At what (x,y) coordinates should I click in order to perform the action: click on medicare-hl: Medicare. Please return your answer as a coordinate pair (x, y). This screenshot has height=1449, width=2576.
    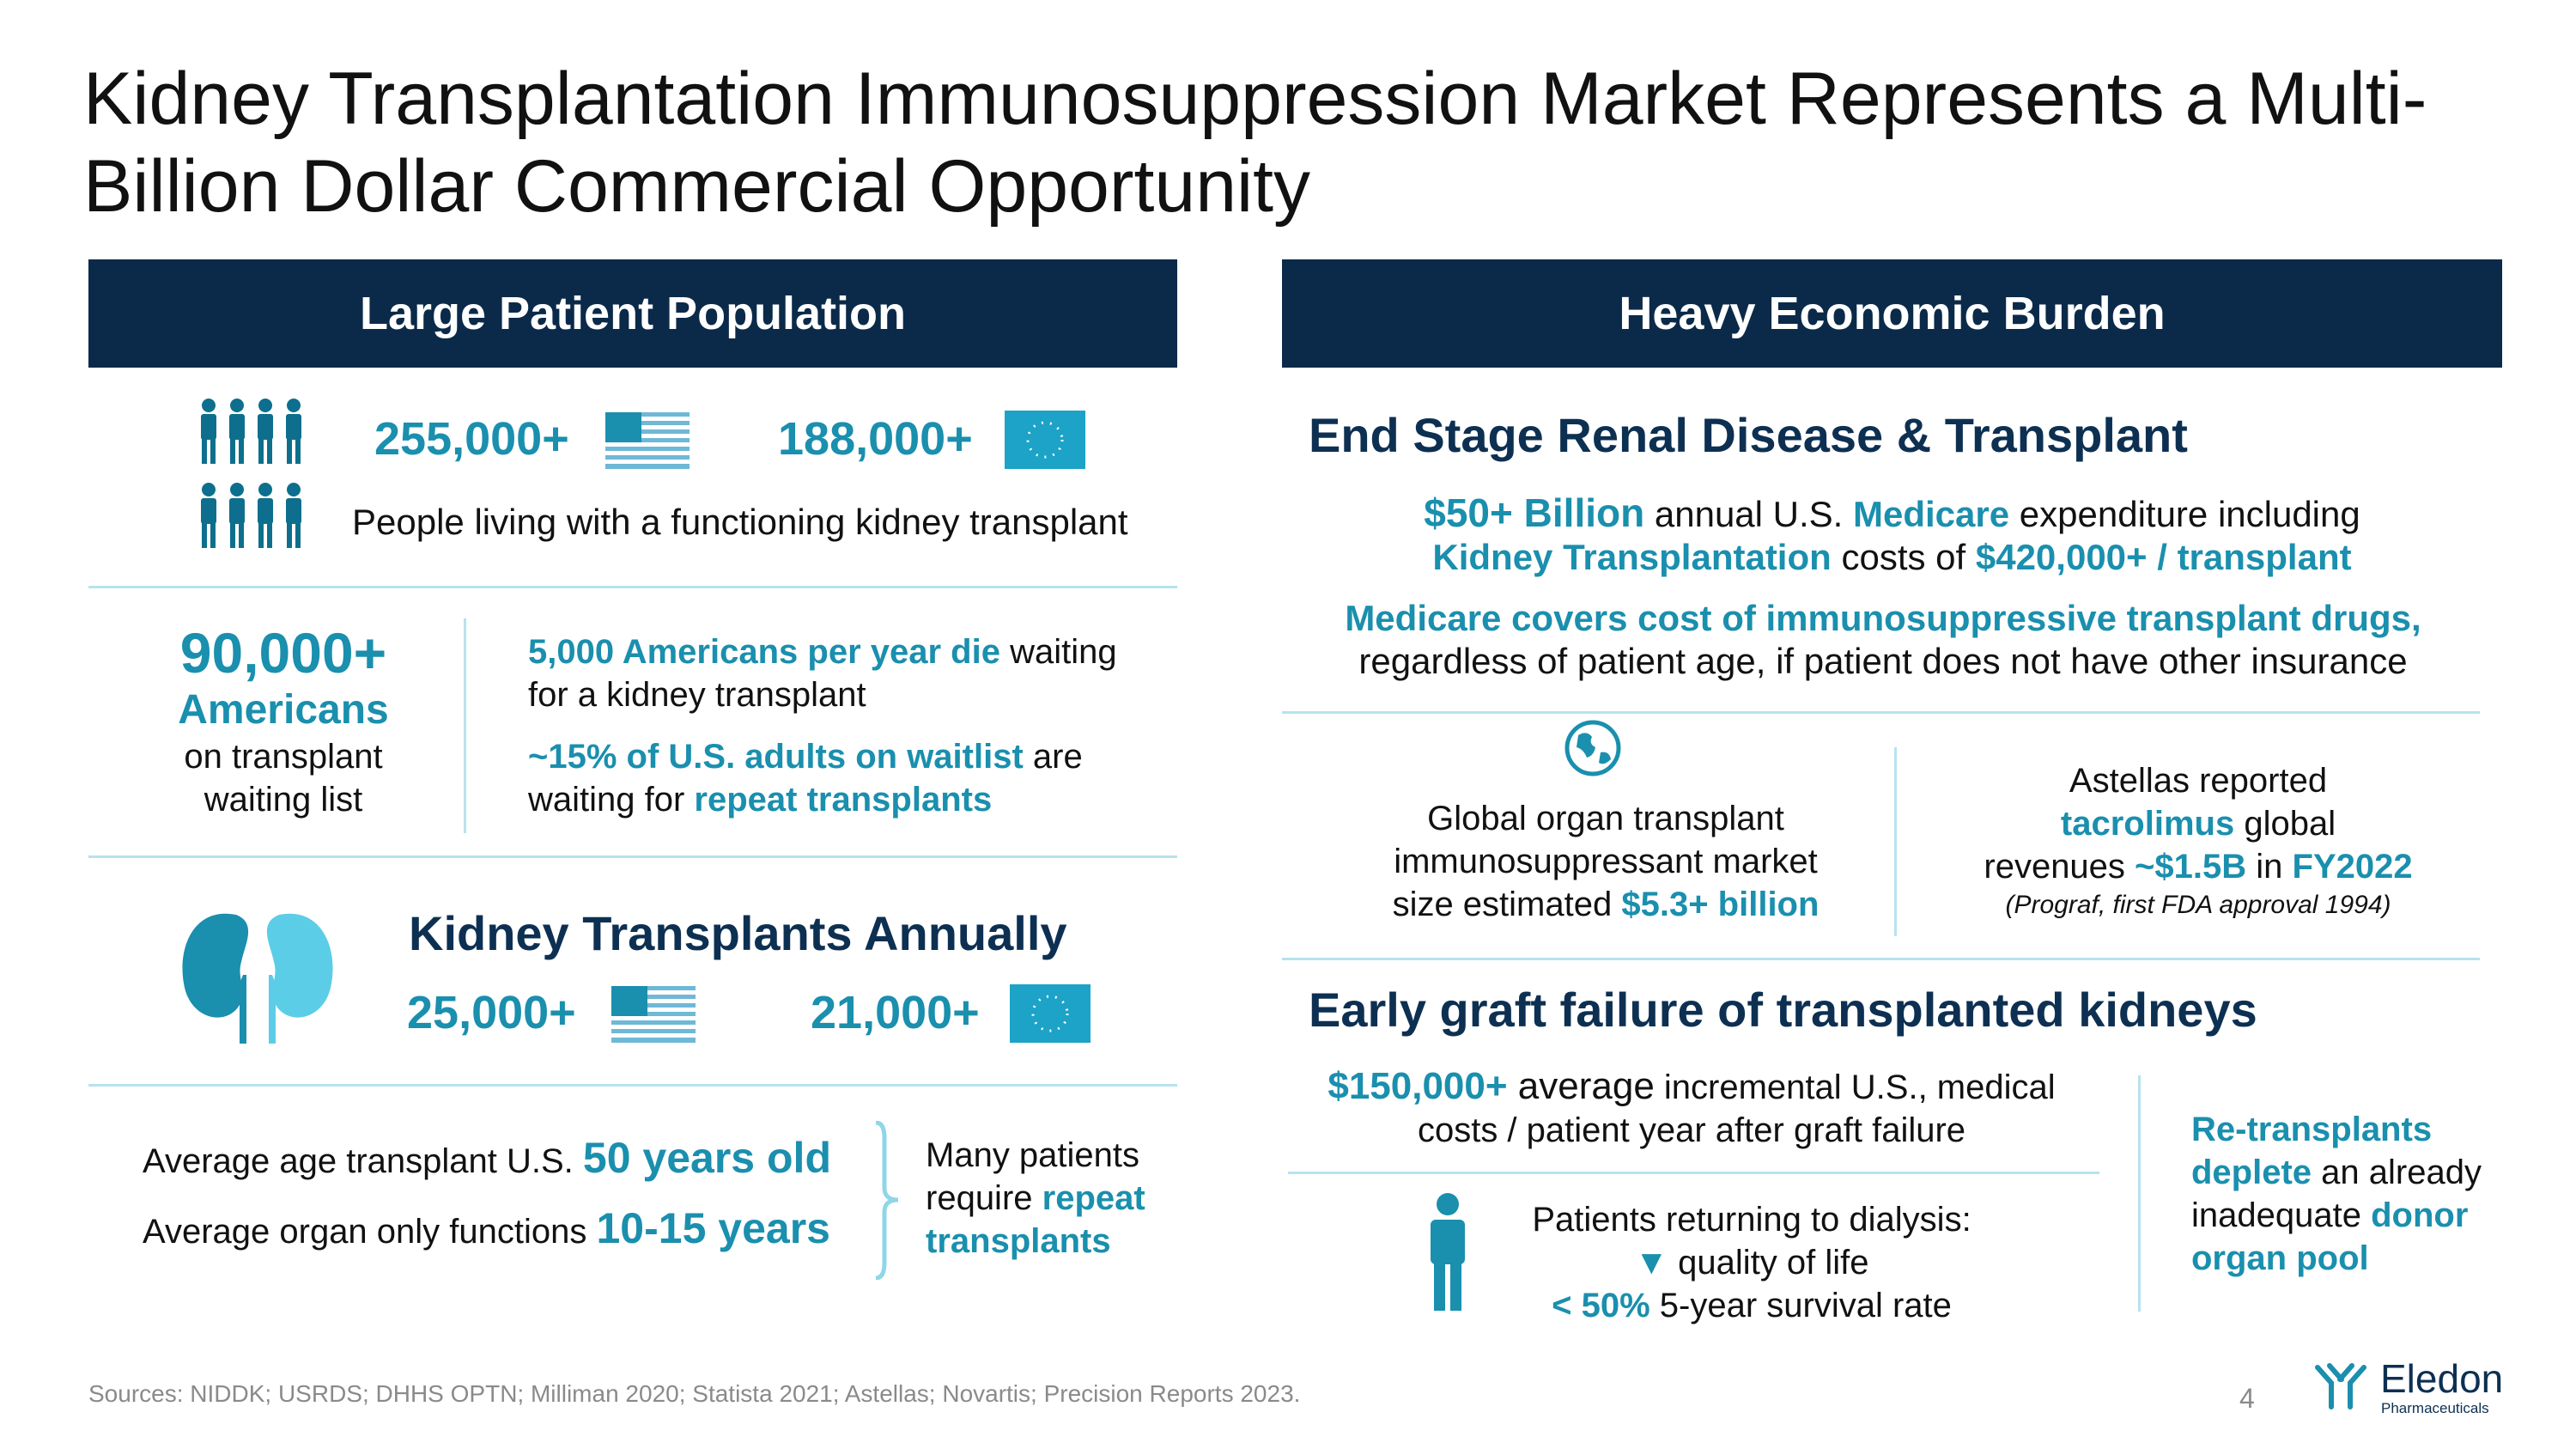
    Looking at the image, I should click on (1931, 514).